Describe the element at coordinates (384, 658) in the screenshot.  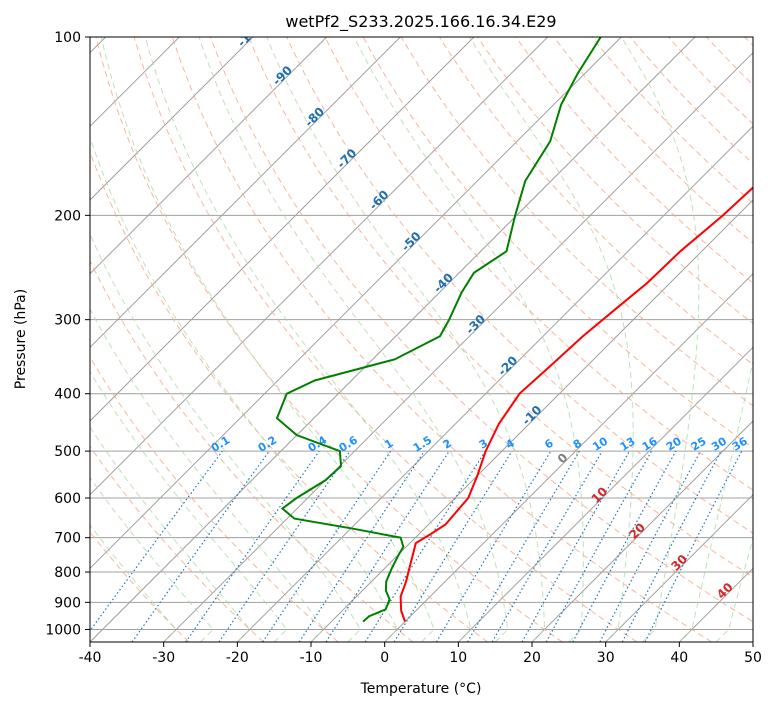
I see `x-tick-label: 0` at that location.